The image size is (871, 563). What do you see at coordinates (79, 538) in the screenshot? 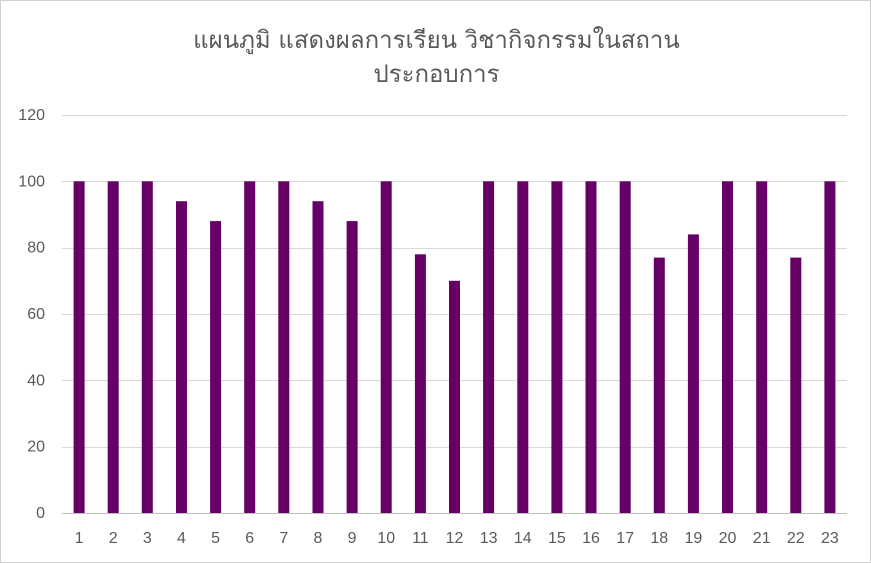
I see `x-tick-label: 1` at bounding box center [79, 538].